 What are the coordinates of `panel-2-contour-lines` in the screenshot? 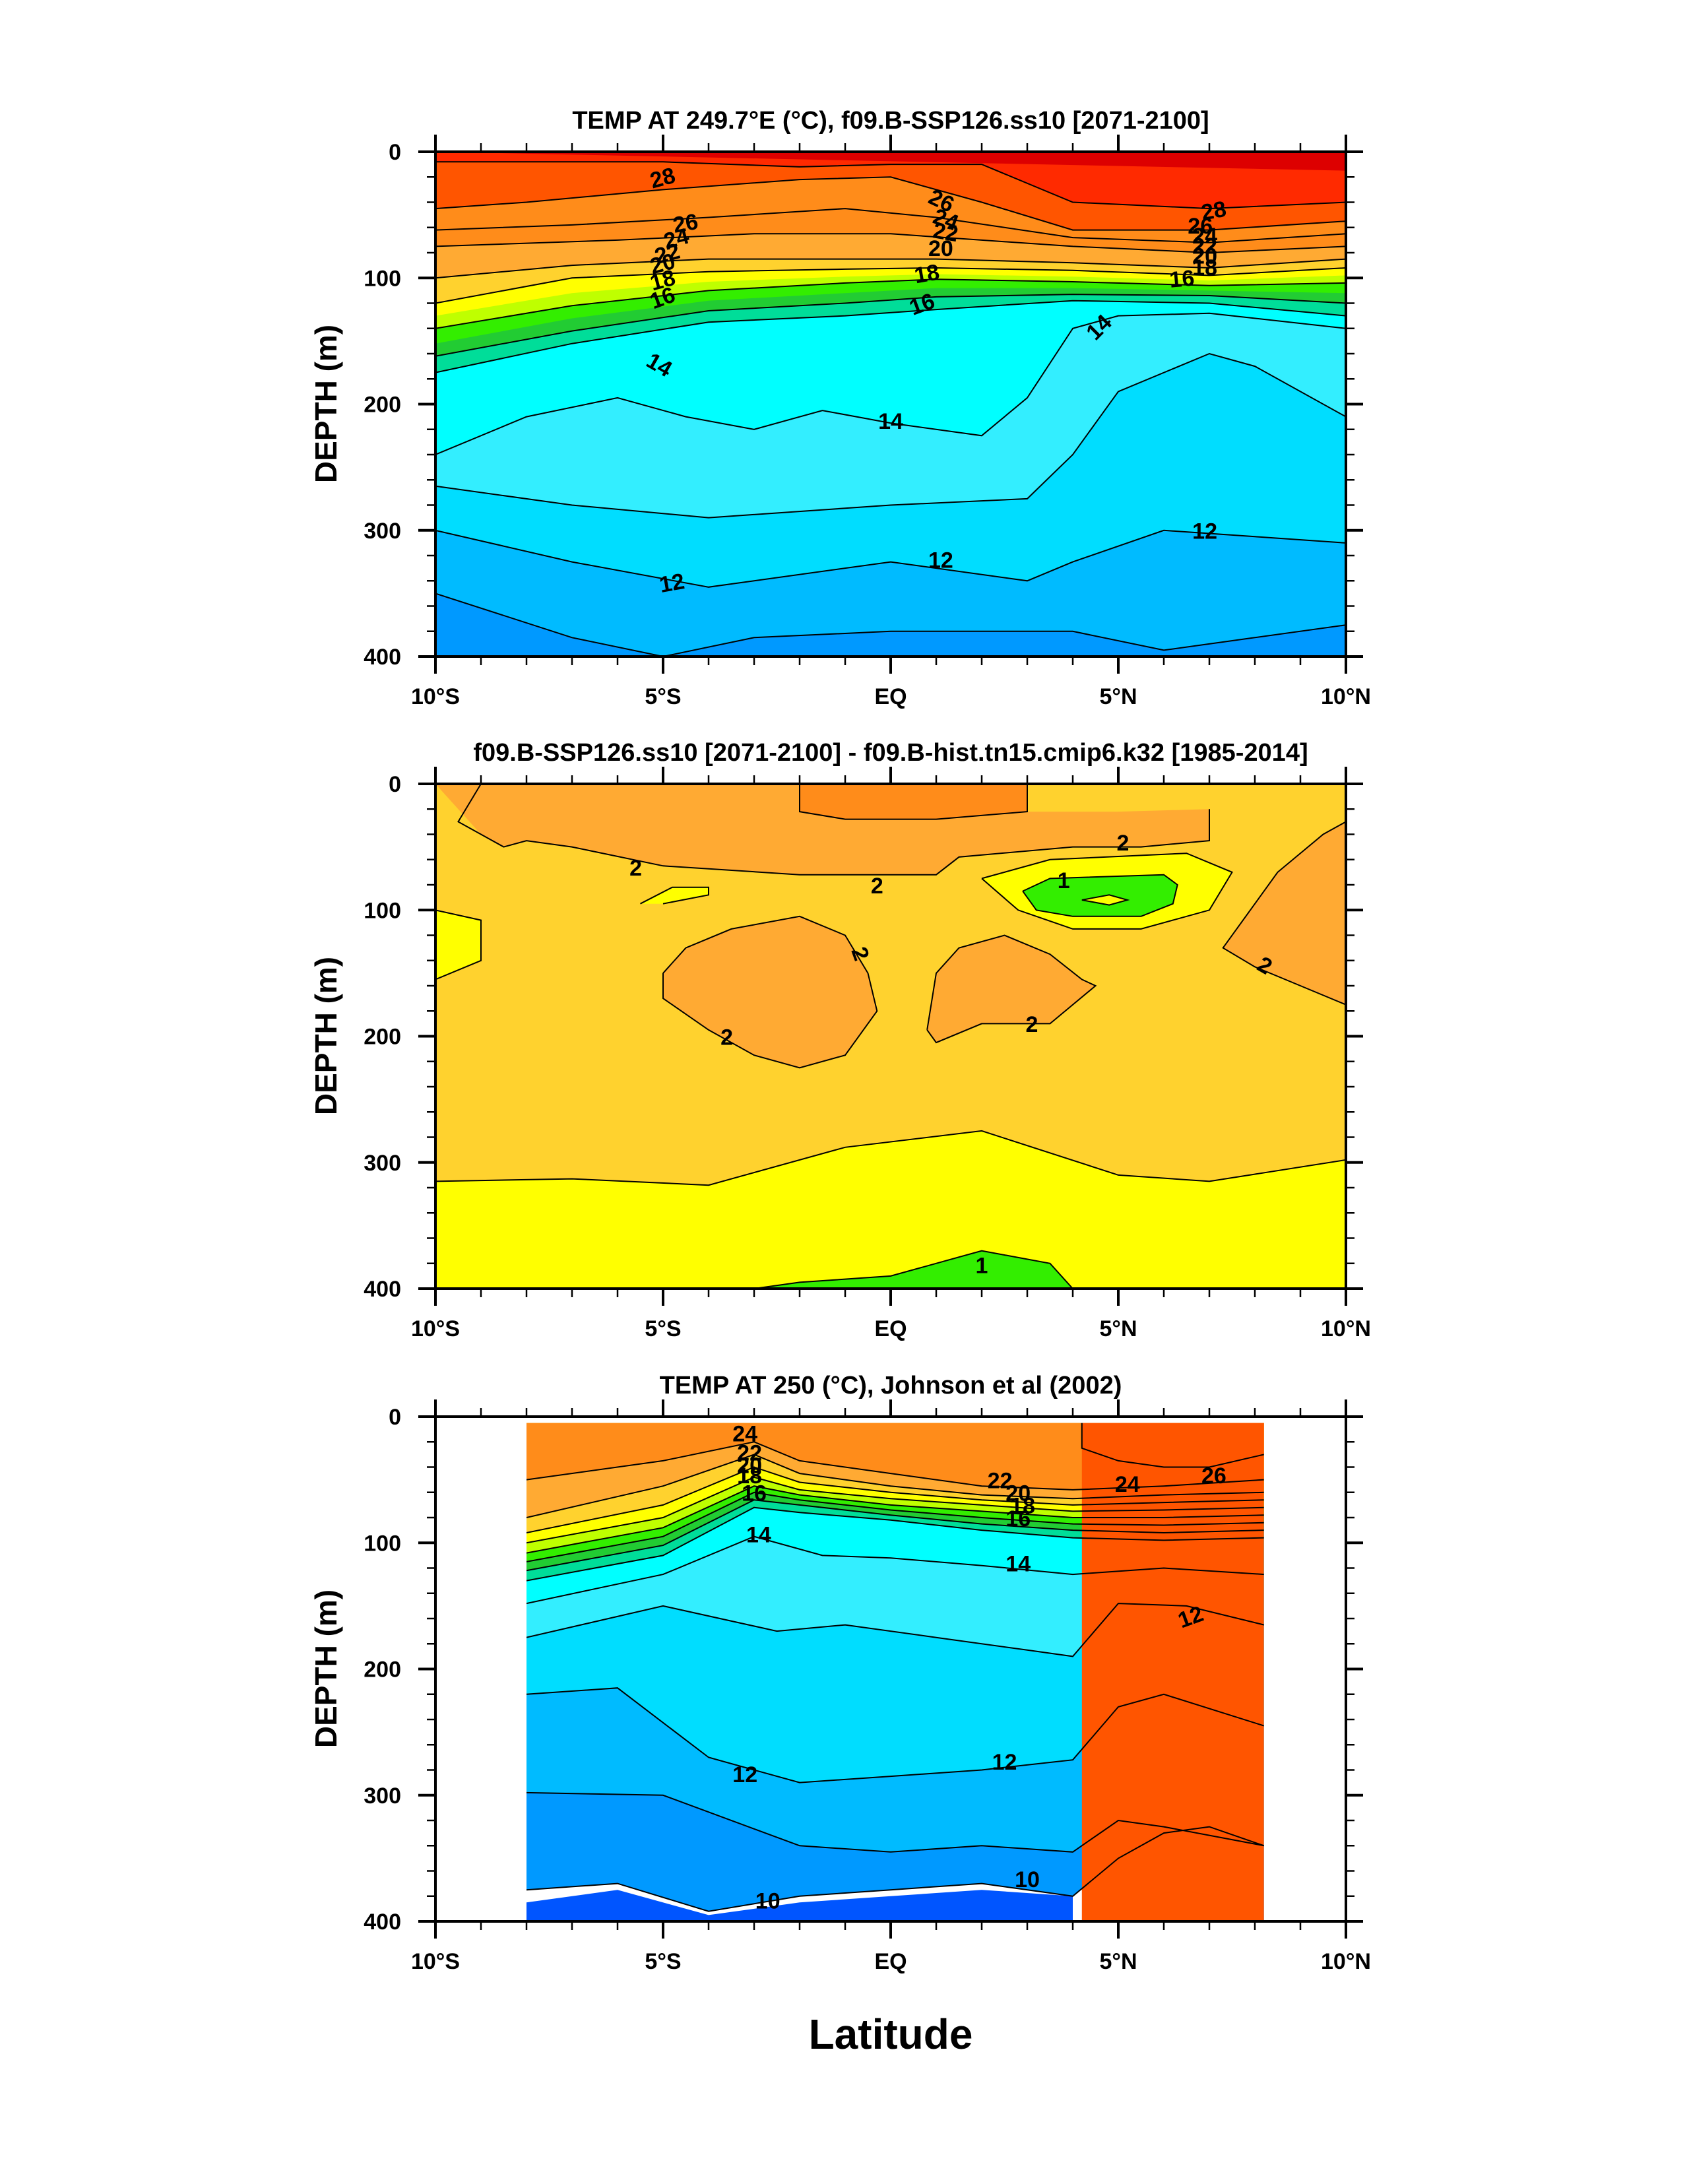 It's located at (891, 1036).